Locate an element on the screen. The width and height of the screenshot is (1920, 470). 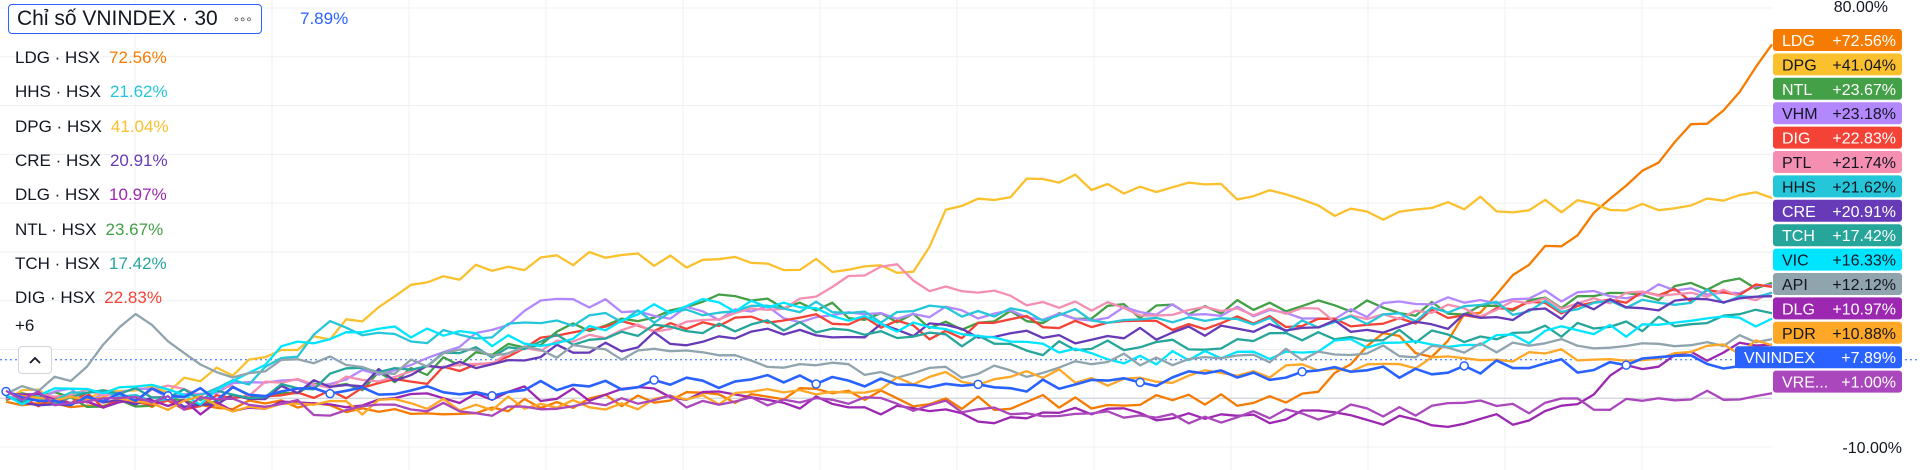
legend-row: DPG · HSX 41.04% is located at coordinates (92, 127).